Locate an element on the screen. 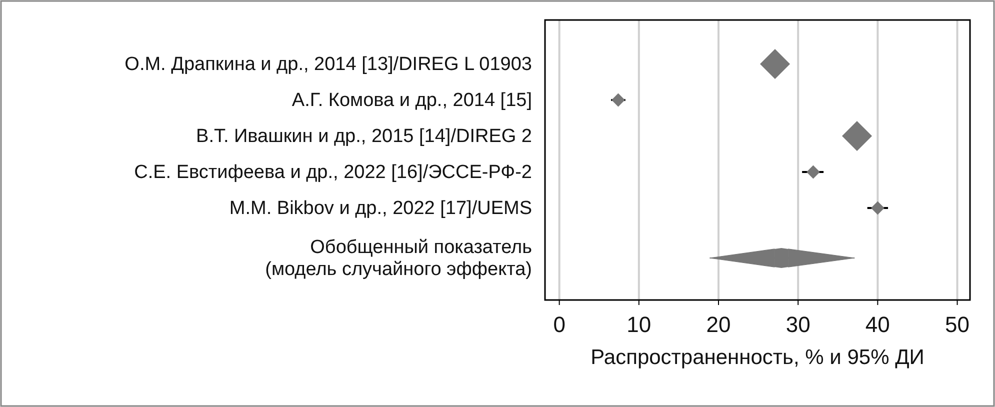 This screenshot has height=407, width=995. y-tick-label: О.М. Драпкина и др., 2014 [13]/DIREG L 01903 is located at coordinates (328, 64).